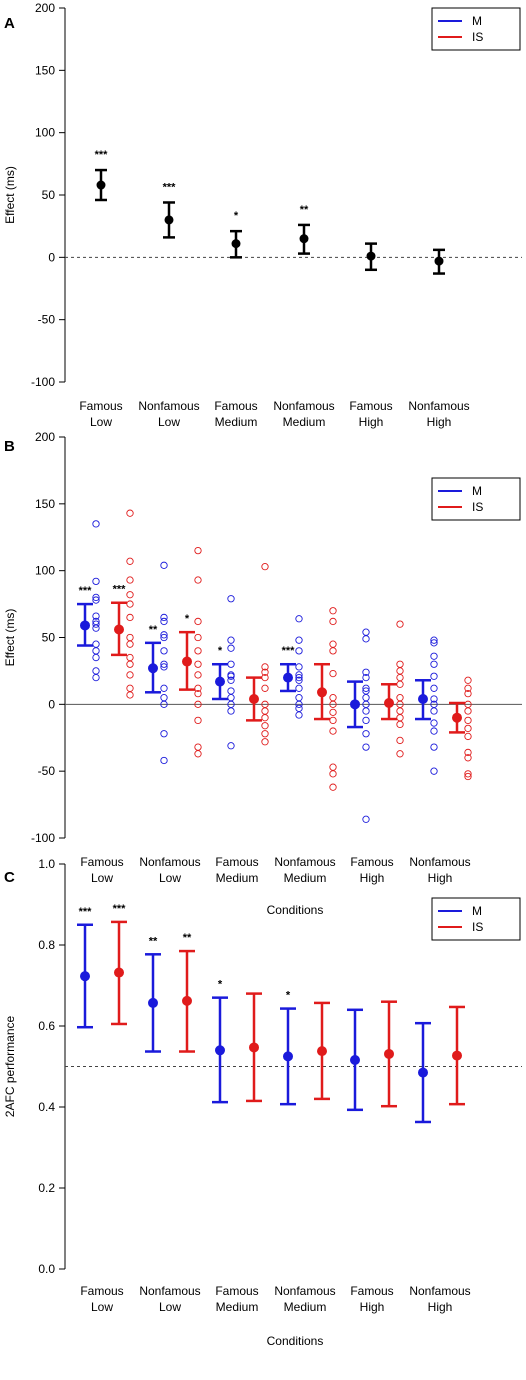 Image resolution: width=526 pixels, height=1380 pixels. Describe the element at coordinates (46, 1188) in the screenshot. I see `y-tick-label: 0.2` at that location.